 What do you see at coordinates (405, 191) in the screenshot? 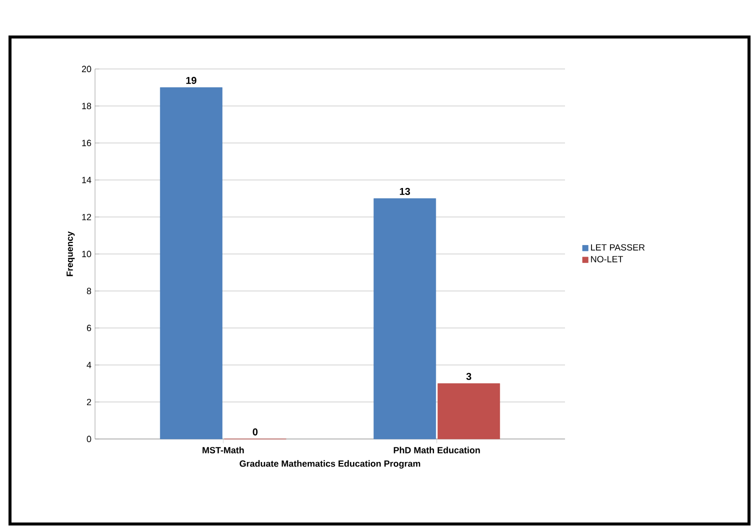
I see `data-label: 13` at bounding box center [405, 191].